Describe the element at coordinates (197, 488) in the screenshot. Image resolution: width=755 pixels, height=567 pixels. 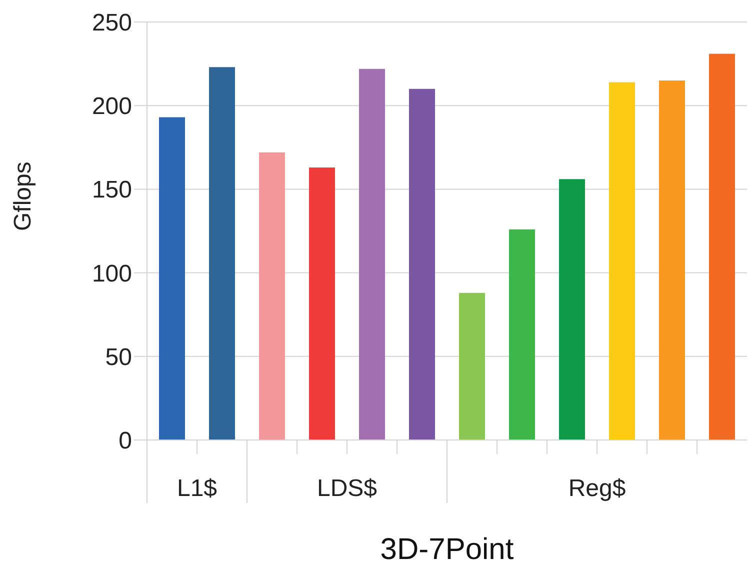
I see `text: L1$` at that location.